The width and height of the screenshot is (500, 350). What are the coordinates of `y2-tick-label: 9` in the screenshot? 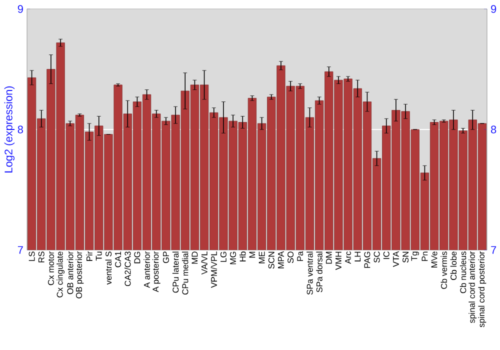 It's located at (493, 9).